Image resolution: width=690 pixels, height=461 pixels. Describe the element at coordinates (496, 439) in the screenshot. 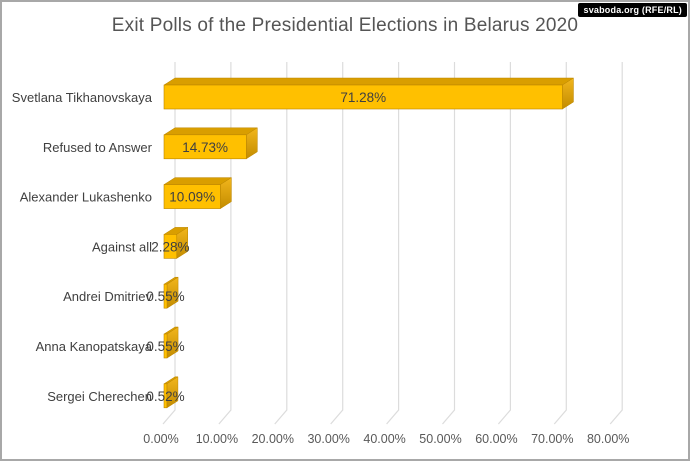

I see `x-tick-label: 60.00%` at that location.